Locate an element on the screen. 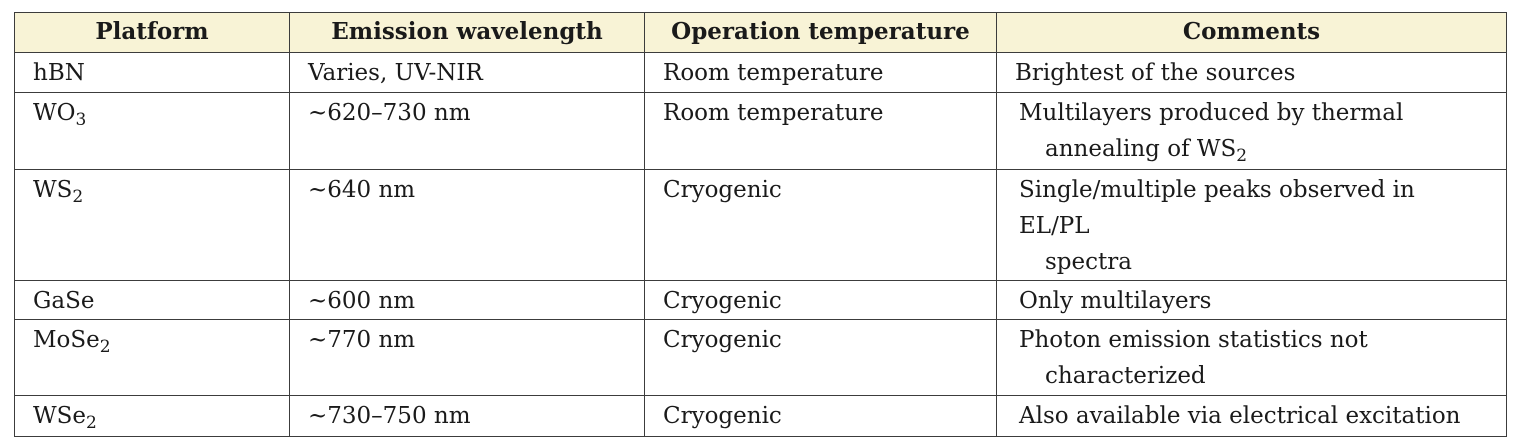  wavelength-cell: ~770 nm is located at coordinates (467, 357).